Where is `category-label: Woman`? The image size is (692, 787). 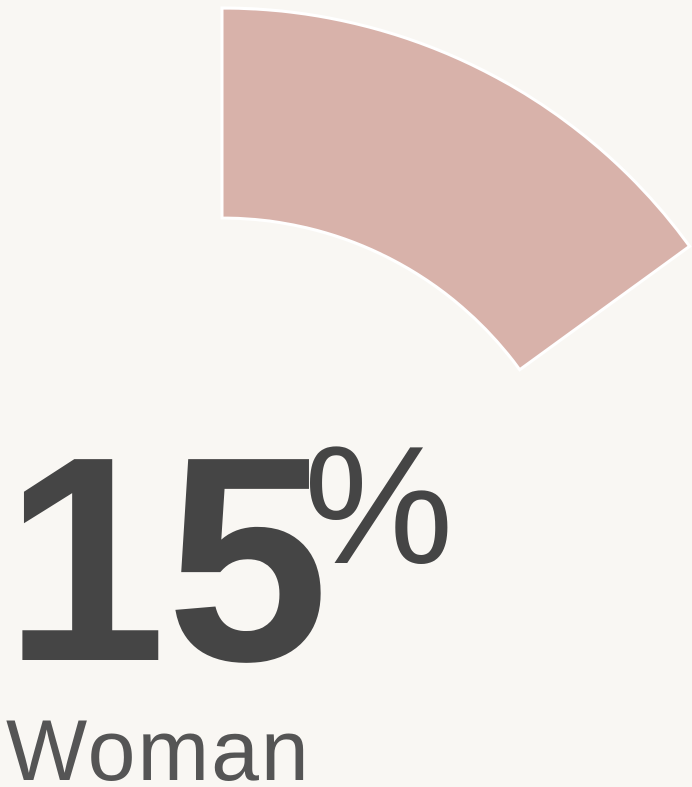 category-label: Woman is located at coordinates (158, 745).